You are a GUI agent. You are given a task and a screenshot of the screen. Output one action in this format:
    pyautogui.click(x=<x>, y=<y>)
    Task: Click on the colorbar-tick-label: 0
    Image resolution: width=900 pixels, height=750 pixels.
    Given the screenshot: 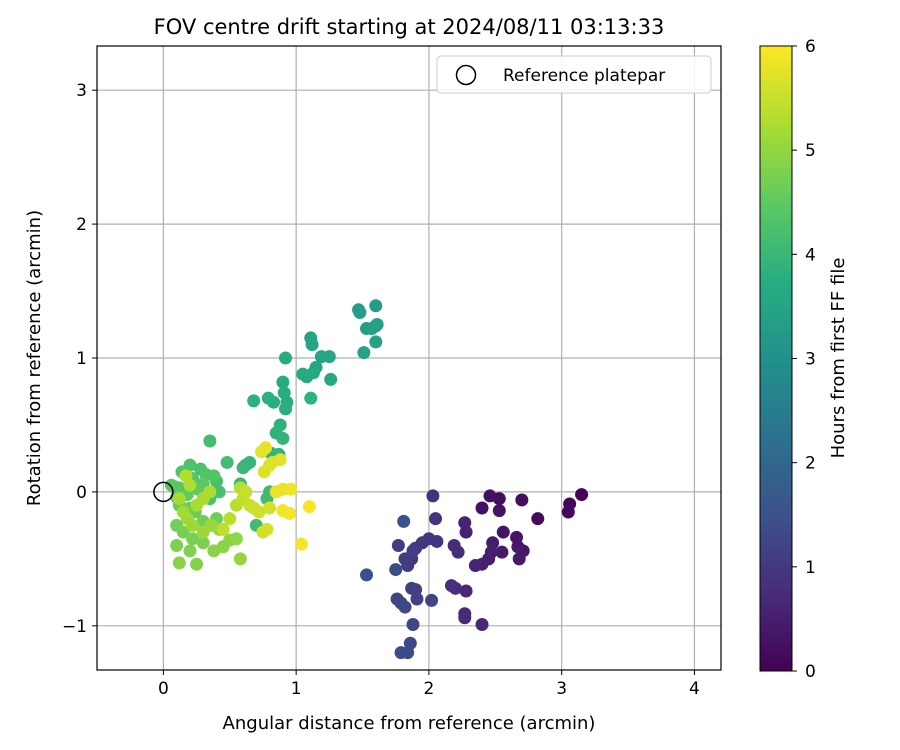 What is the action you would take?
    pyautogui.click(x=810, y=672)
    